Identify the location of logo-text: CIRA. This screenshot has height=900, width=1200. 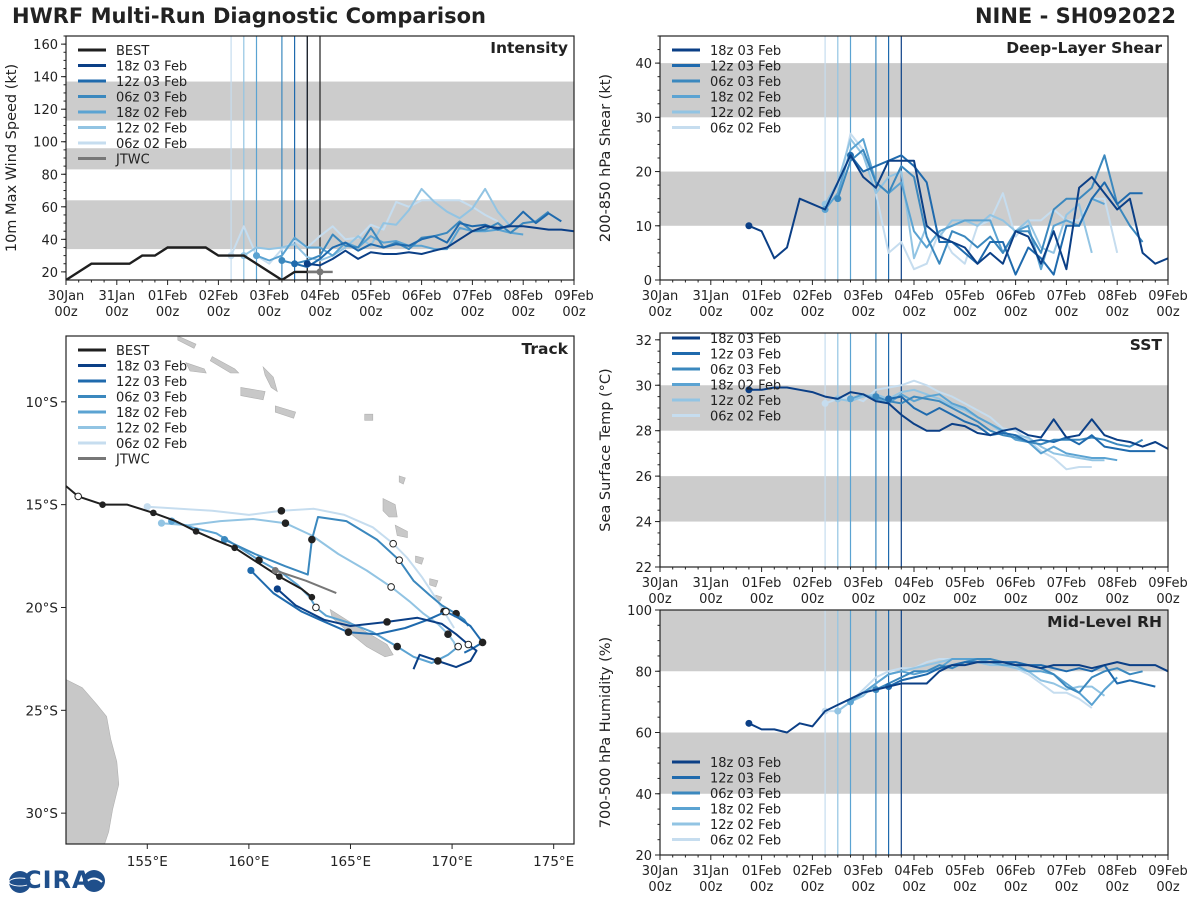
(58, 880).